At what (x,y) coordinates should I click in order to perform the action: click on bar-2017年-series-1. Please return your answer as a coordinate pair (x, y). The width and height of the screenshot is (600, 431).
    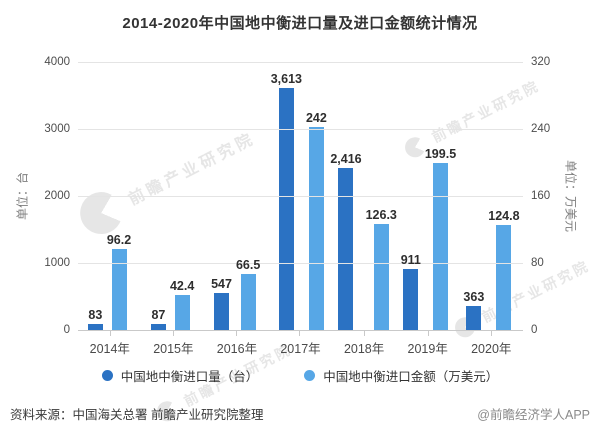
    Looking at the image, I should click on (316, 228).